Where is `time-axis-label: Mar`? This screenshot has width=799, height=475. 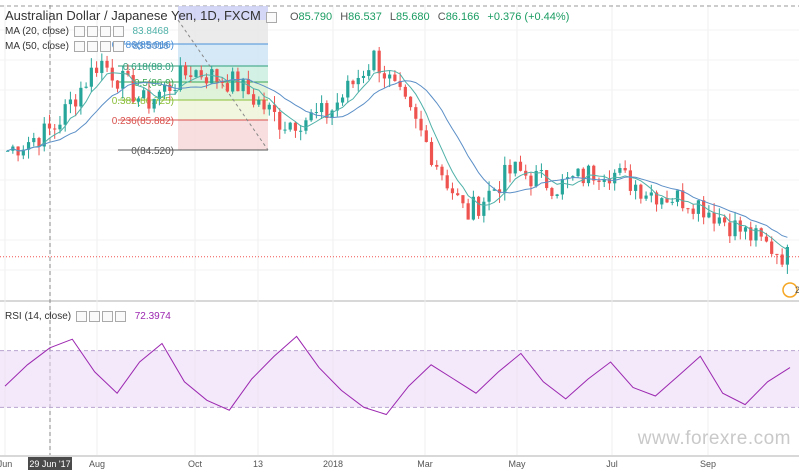 time-axis-label: Mar is located at coordinates (425, 464).